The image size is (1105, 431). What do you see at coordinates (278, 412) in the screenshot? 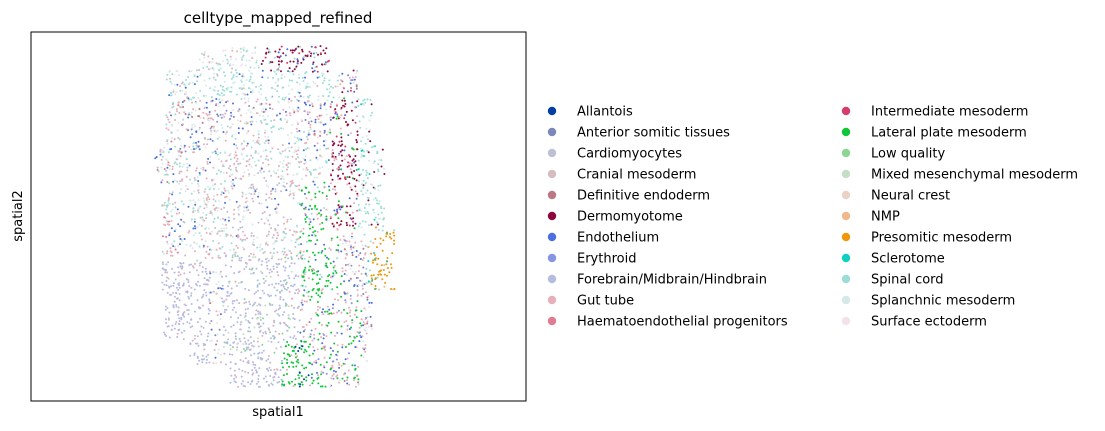
I see `x-axis-label: spatial1` at bounding box center [278, 412].